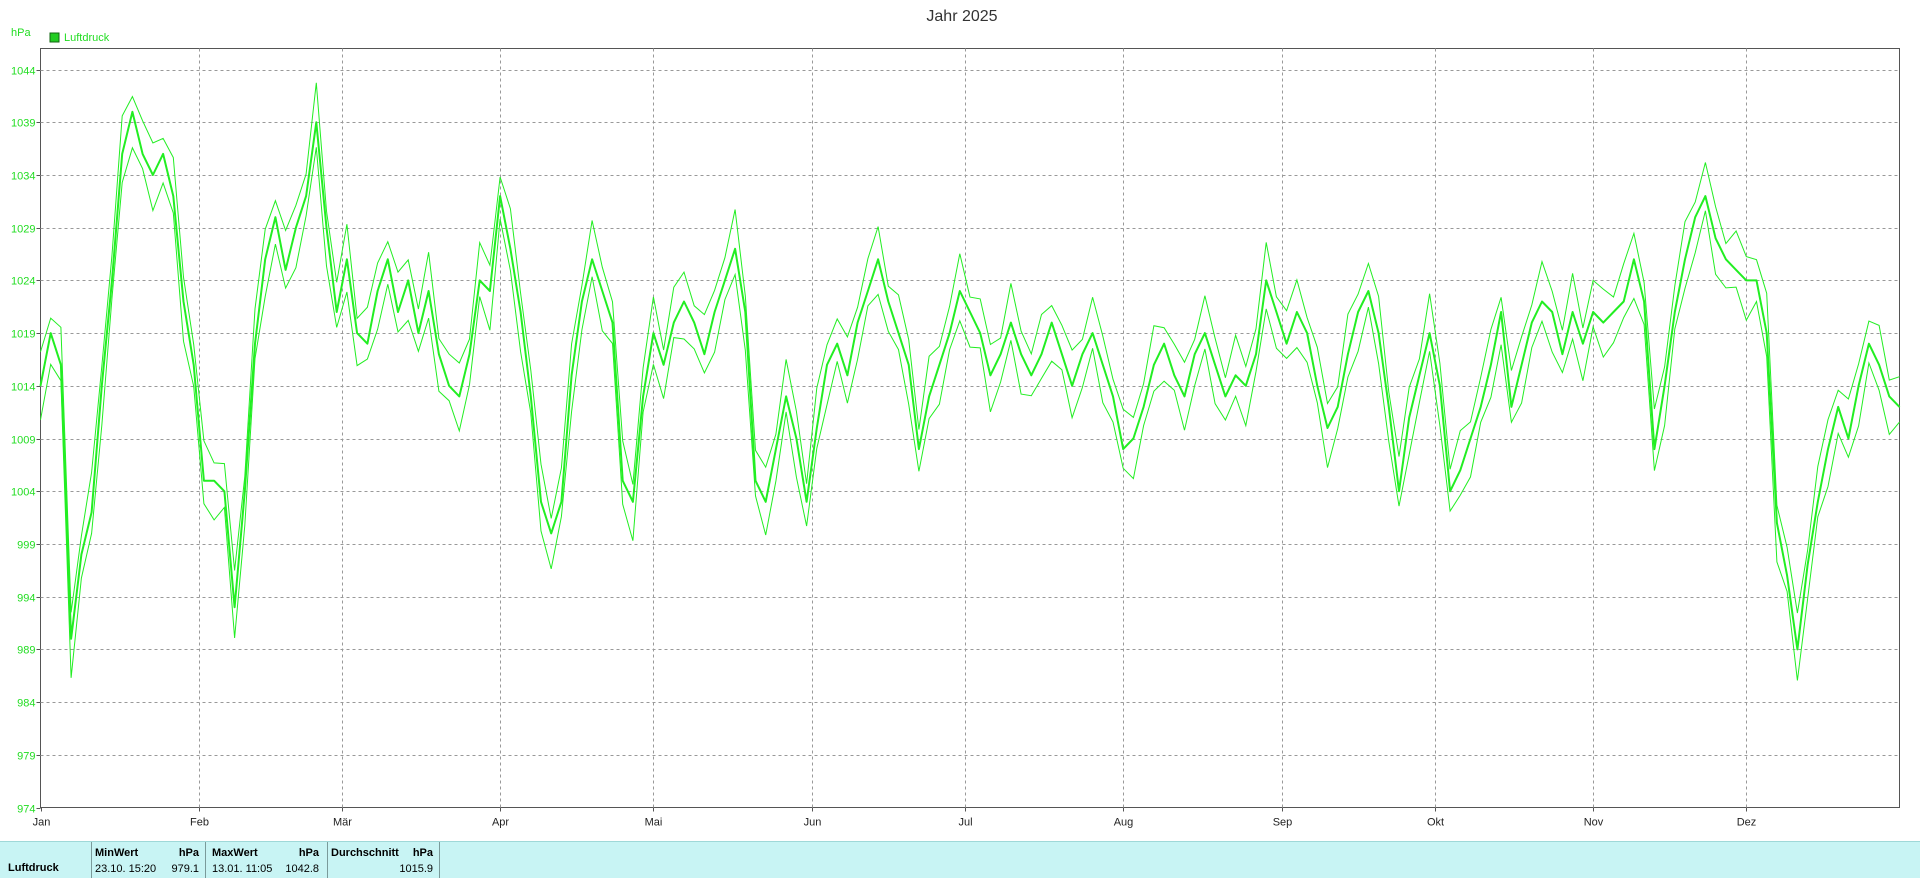 The height and width of the screenshot is (878, 1920). I want to click on x-tick-label: Feb, so click(199, 823).